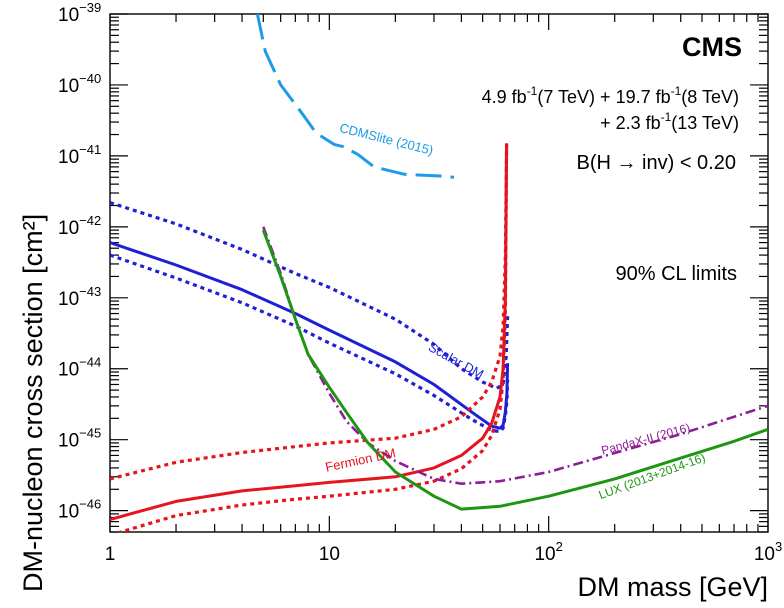 The image size is (784, 608). What do you see at coordinates (646, 438) in the screenshot?
I see `curve-label-3: PandaX-II (2016)` at bounding box center [646, 438].